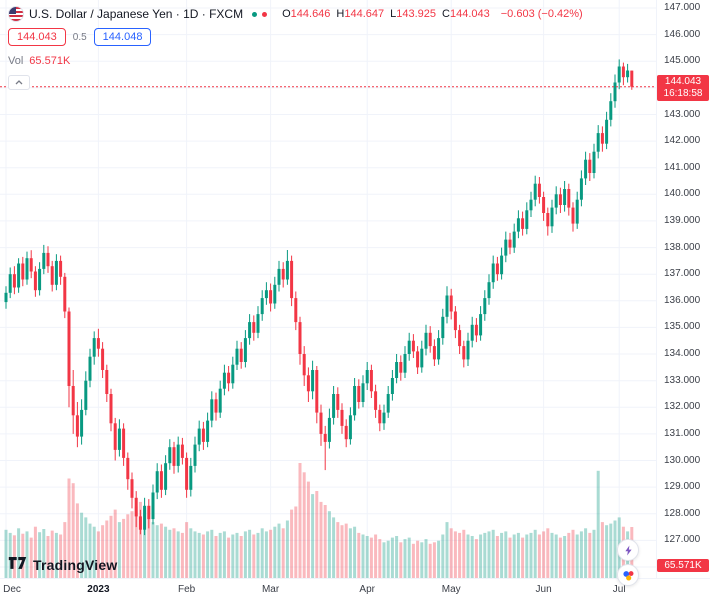 The width and height of the screenshot is (710, 600). Describe the element at coordinates (541, 14) in the screenshot. I see `change-value: −0.603 (−0.42%)` at that location.